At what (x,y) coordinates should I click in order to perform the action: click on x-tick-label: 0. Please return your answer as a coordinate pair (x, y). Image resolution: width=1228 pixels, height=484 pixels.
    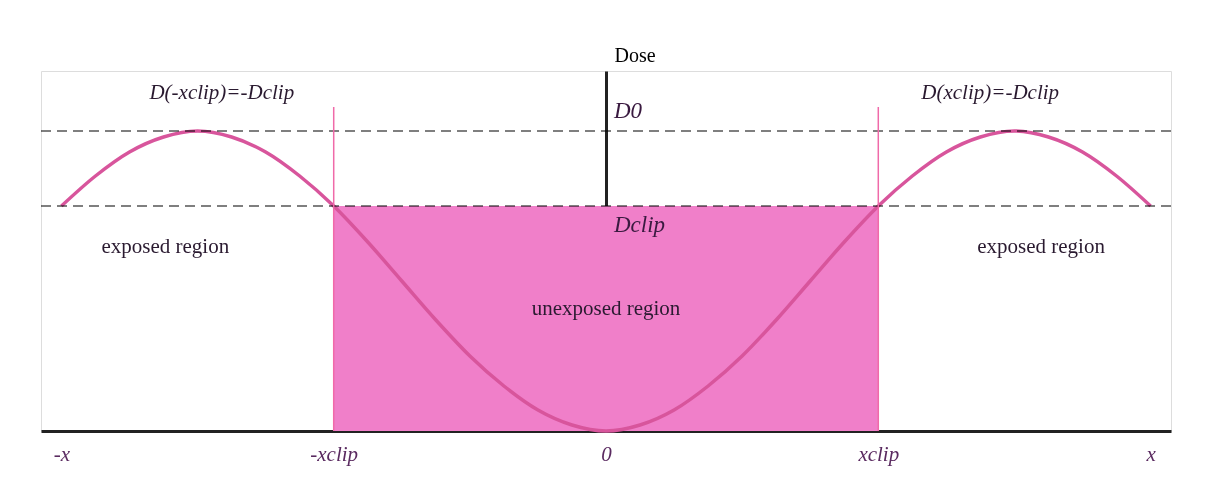
    Looking at the image, I should click on (607, 453).